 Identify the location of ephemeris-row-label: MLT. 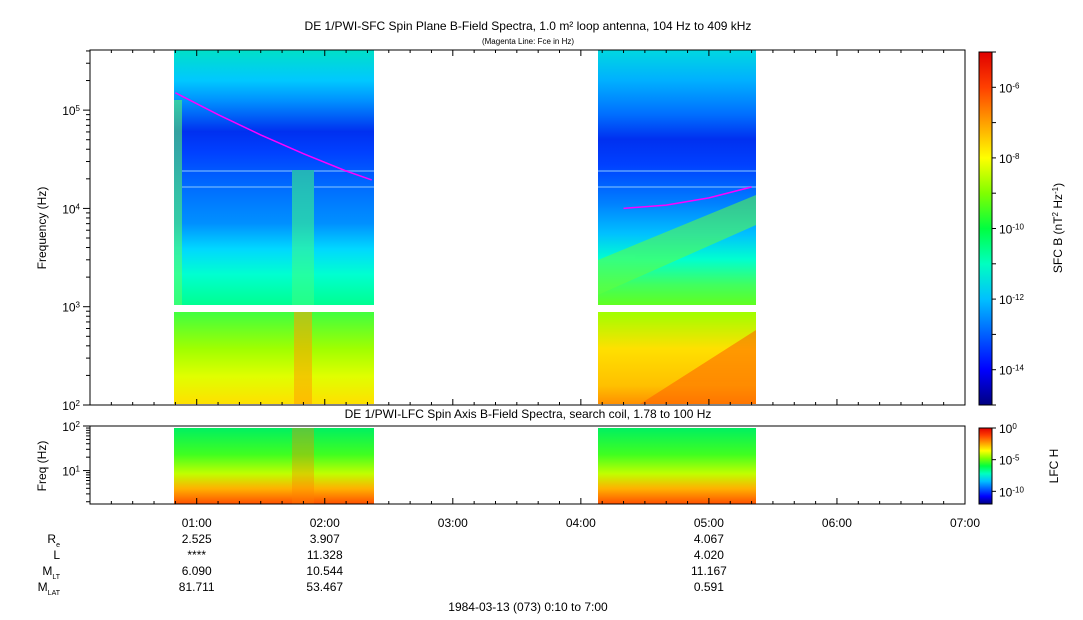
(51, 572).